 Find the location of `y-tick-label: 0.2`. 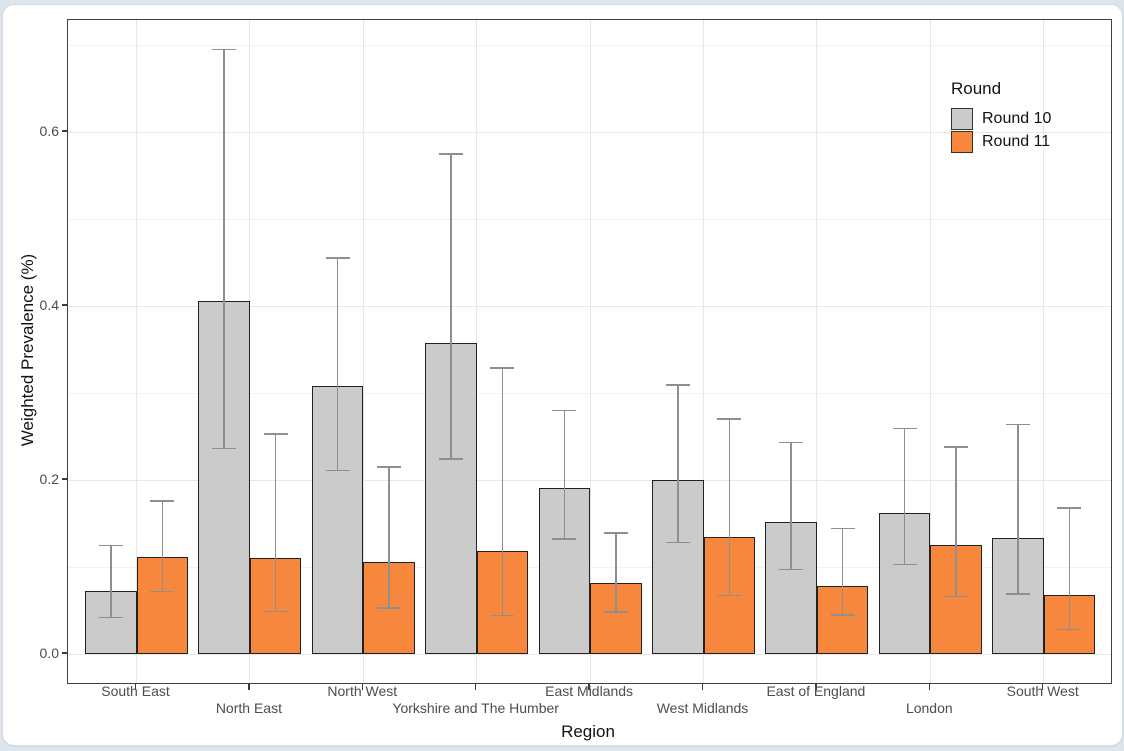

y-tick-label: 0.2 is located at coordinates (49, 479).